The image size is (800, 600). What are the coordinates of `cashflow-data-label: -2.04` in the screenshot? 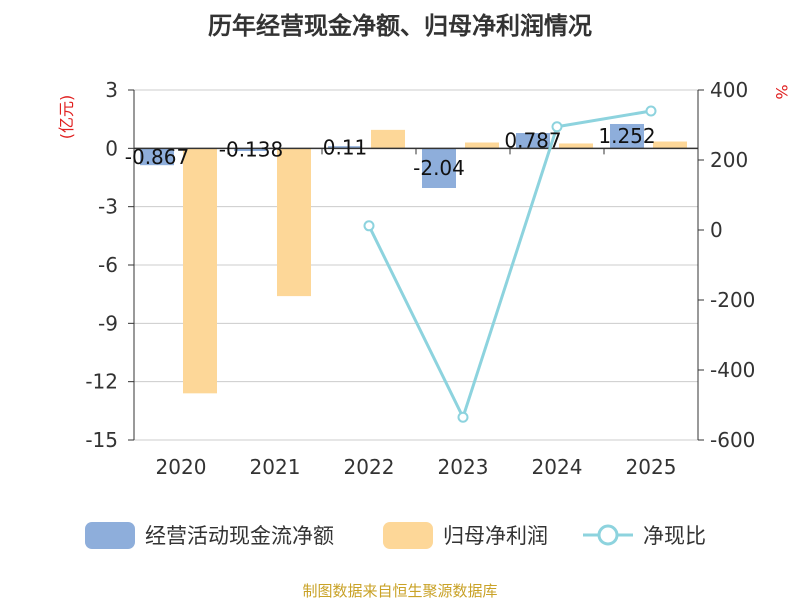 It's located at (439, 168).